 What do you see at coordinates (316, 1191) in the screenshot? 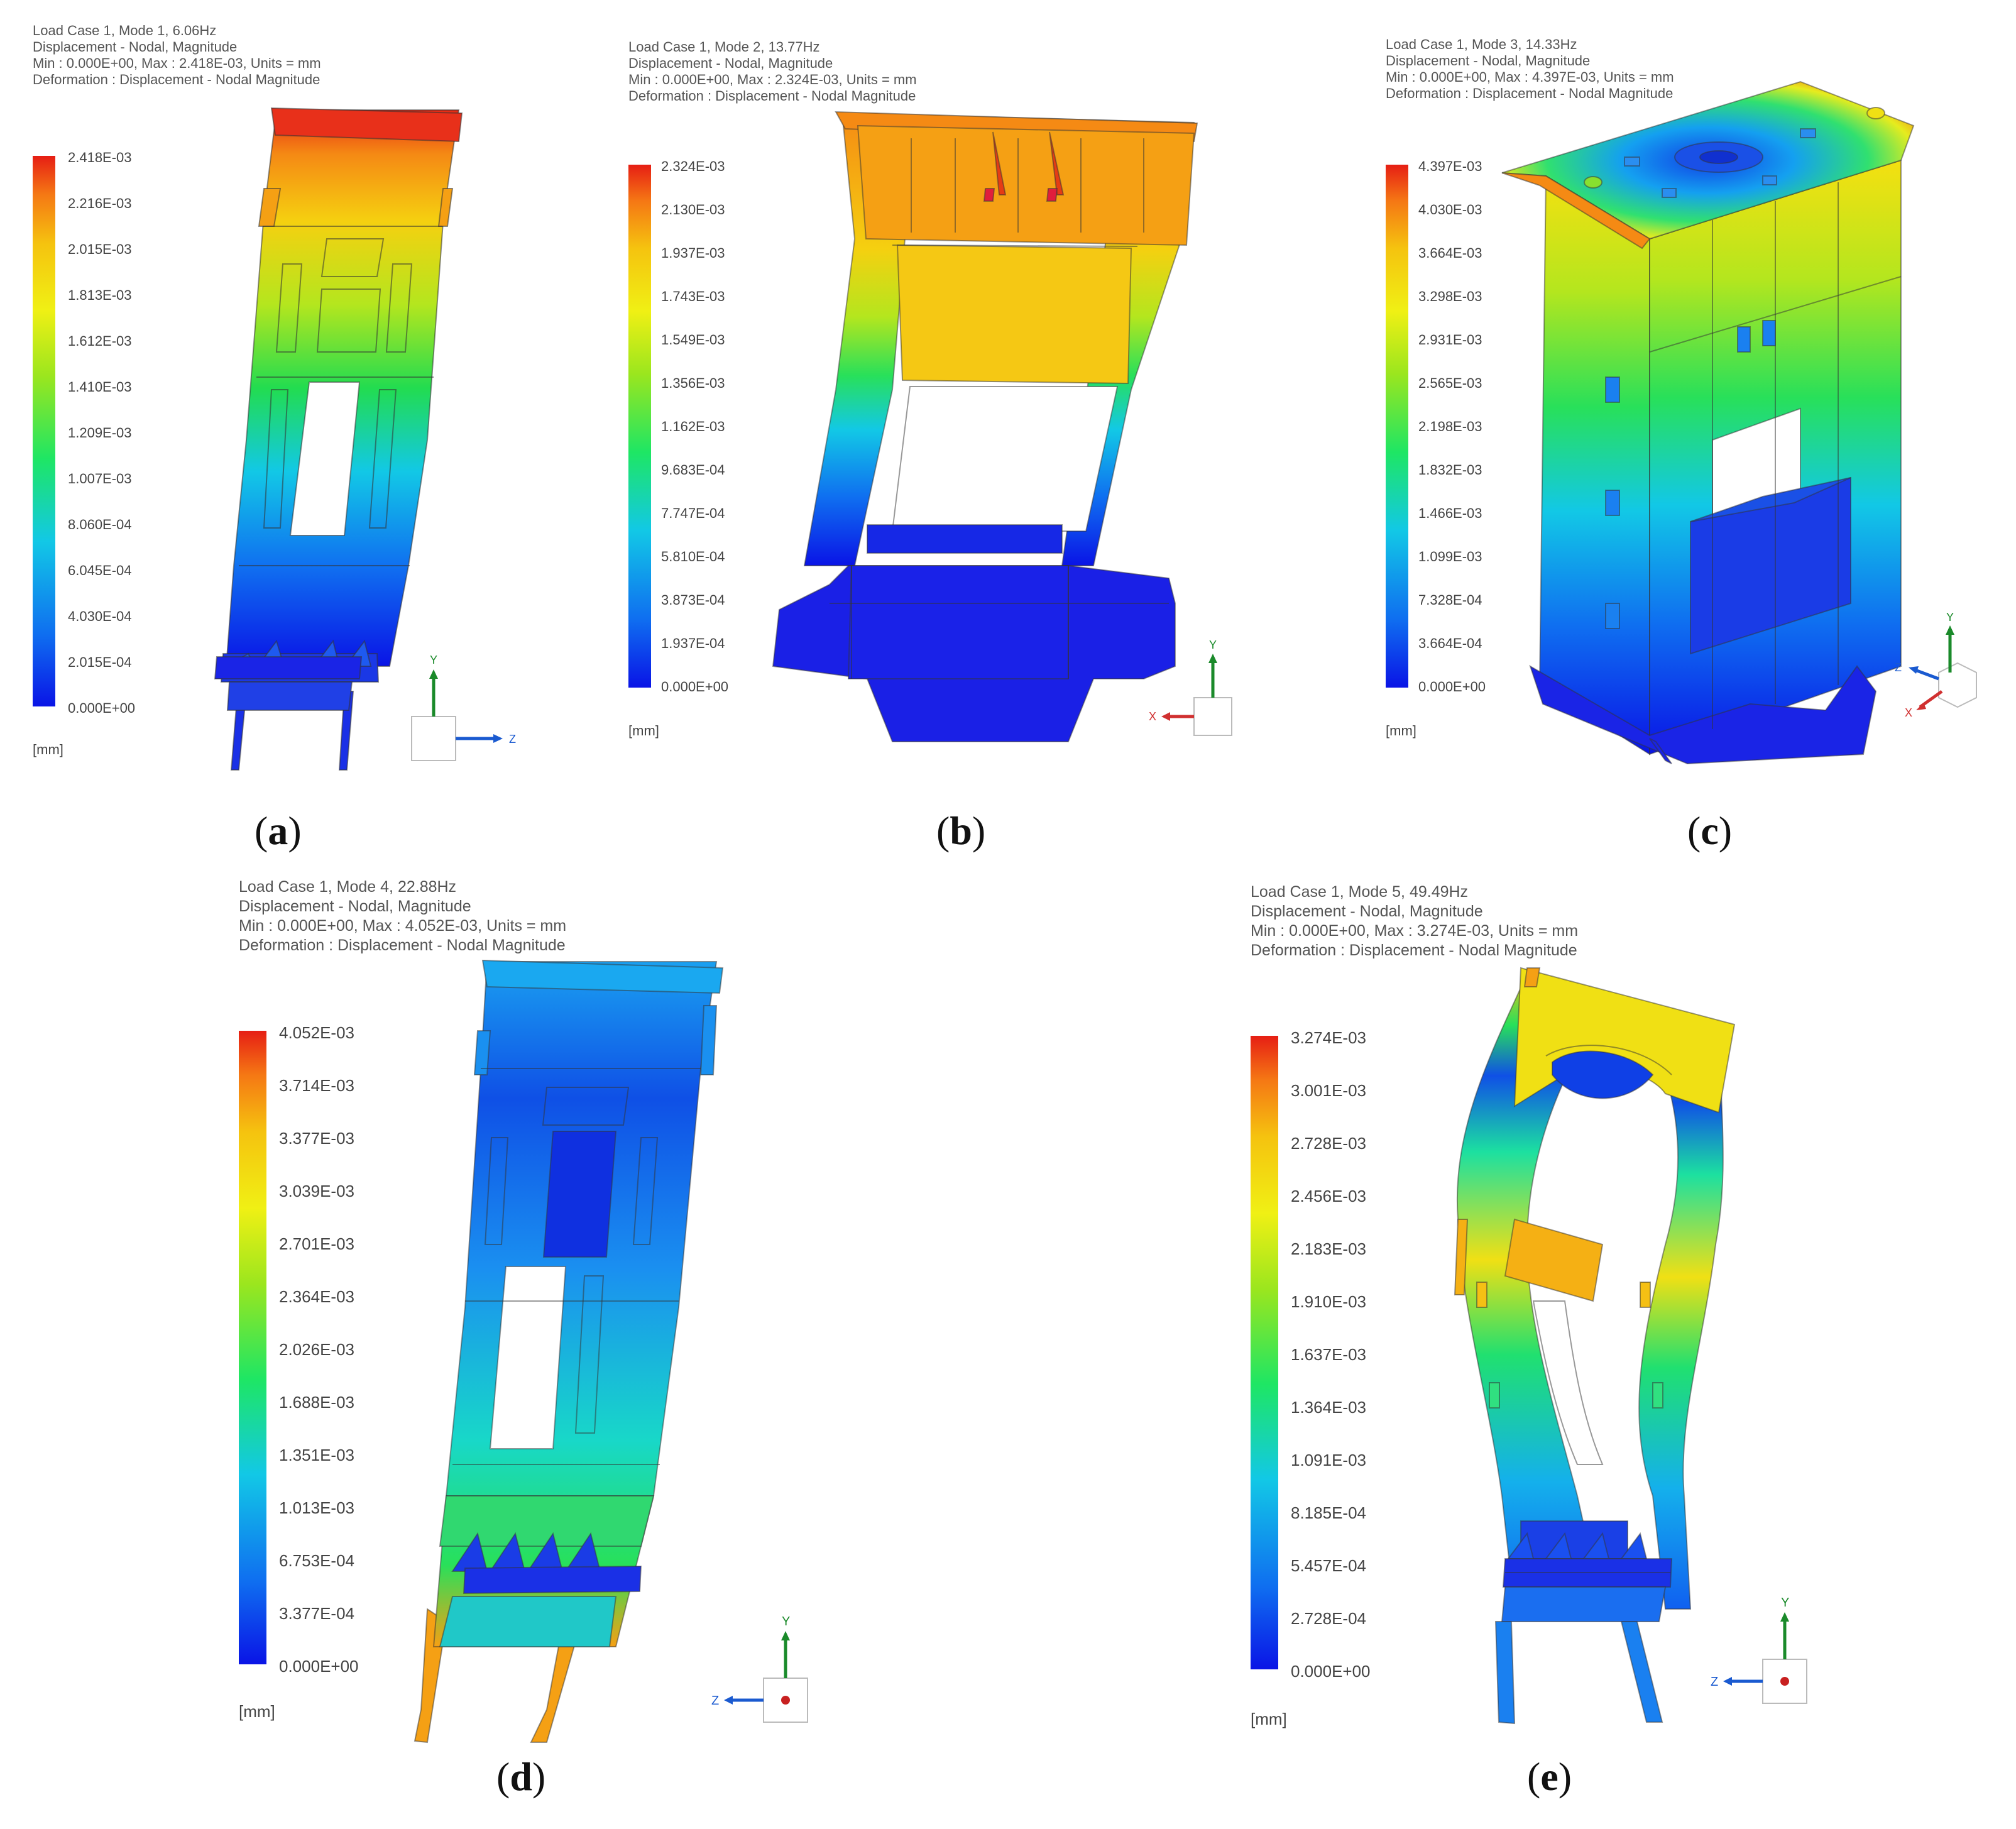
I see `scale-tick: 3.039E-03` at bounding box center [316, 1191].